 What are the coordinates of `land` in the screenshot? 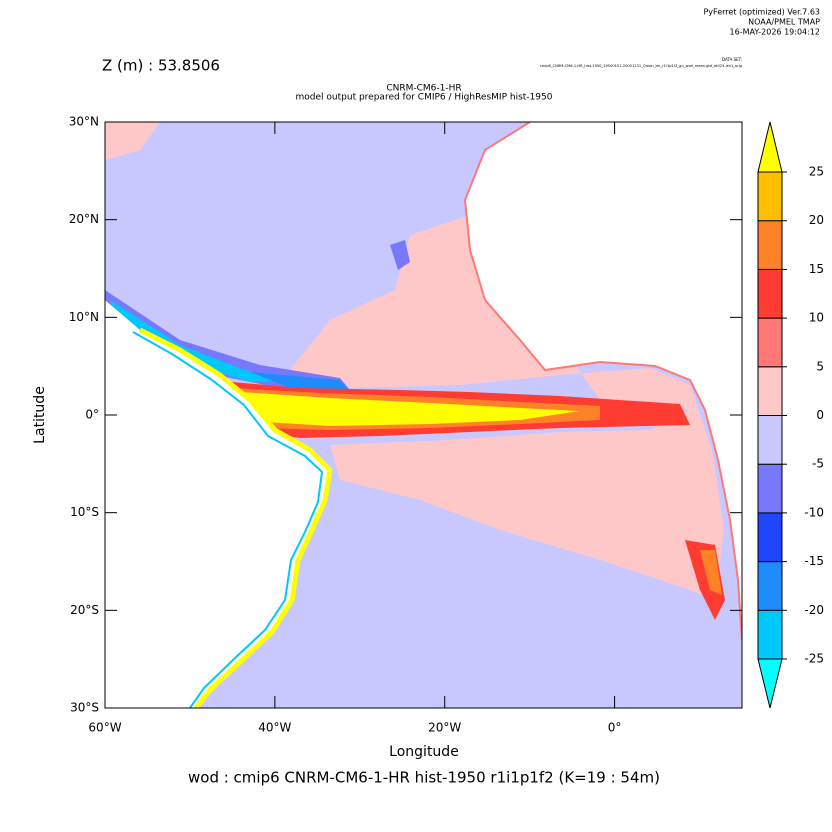 It's located at (217, 504).